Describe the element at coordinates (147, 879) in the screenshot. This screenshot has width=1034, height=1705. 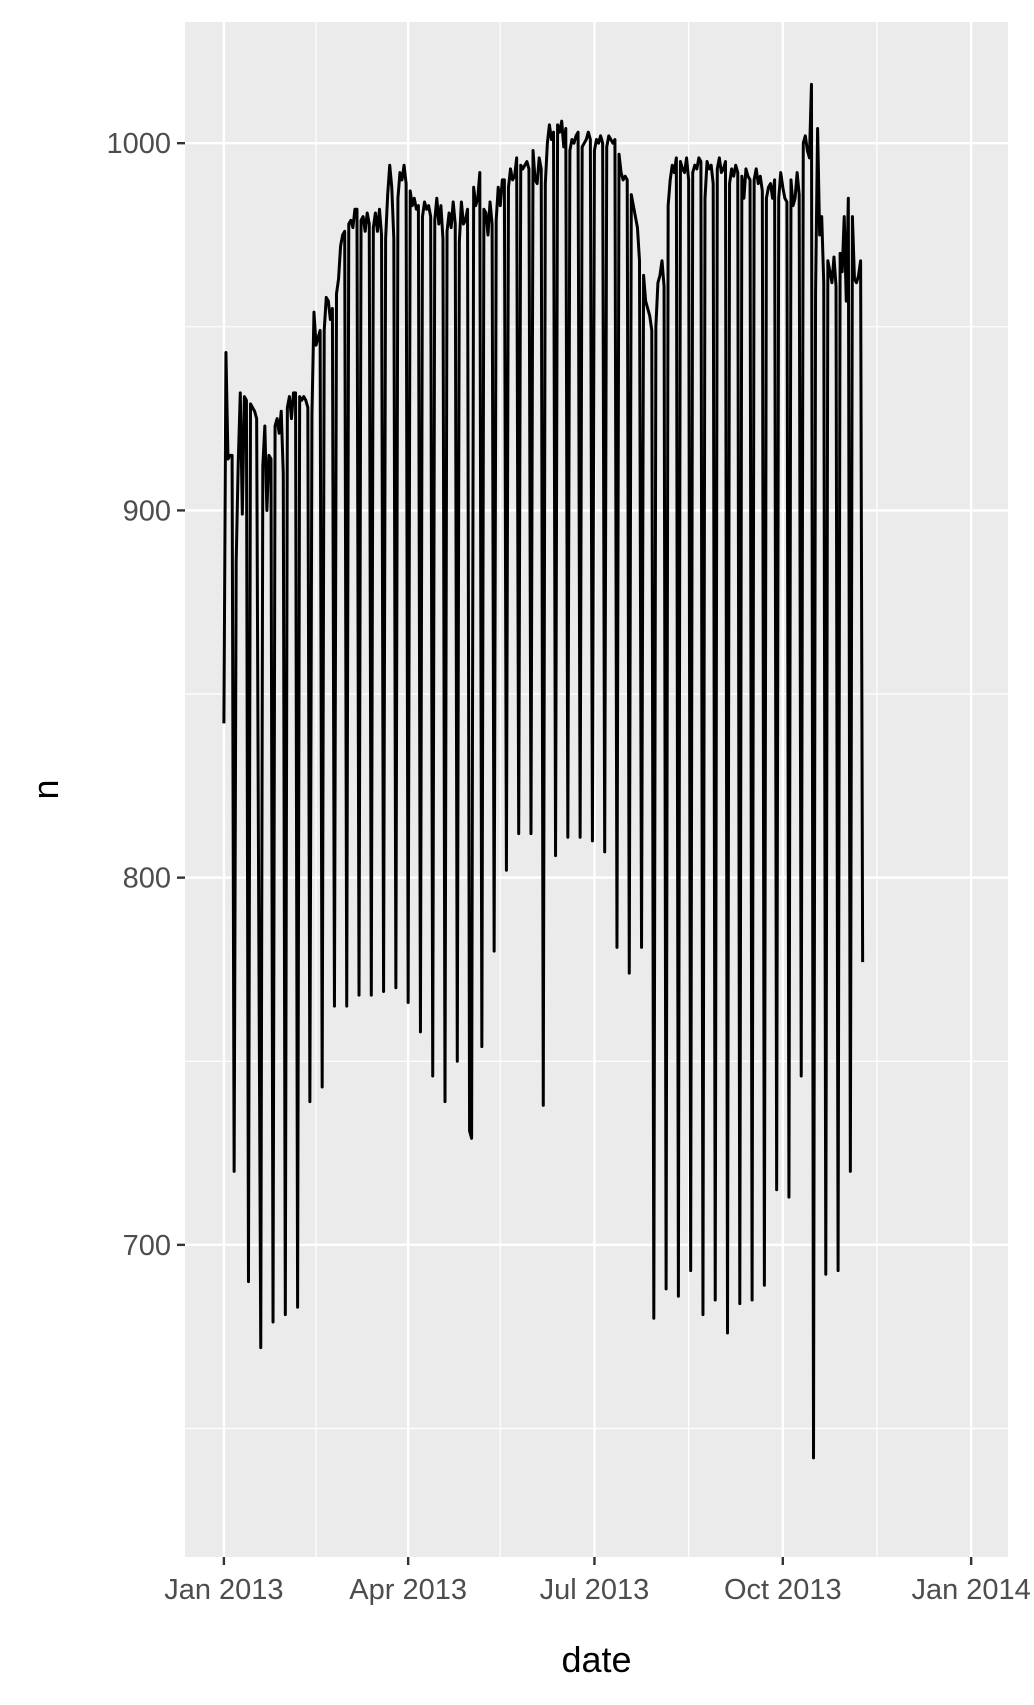
I see `y-tick-label-1: 800` at that location.